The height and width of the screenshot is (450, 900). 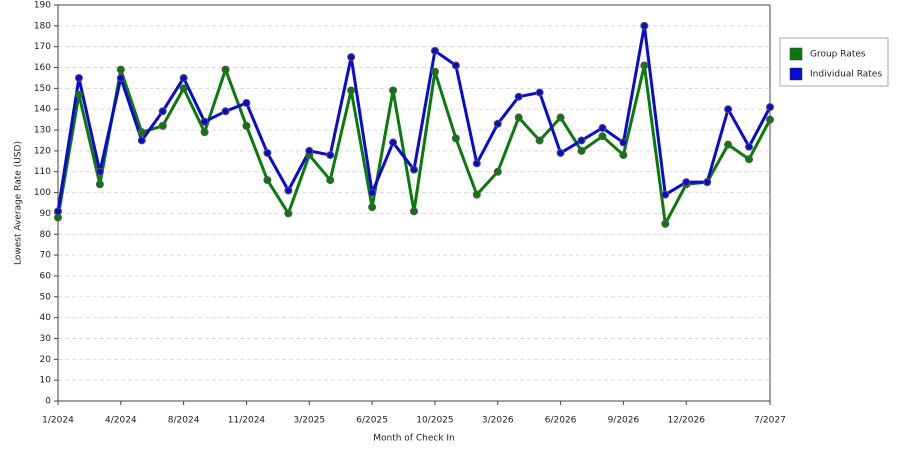 What do you see at coordinates (42, 26) in the screenshot?
I see `y-tick-label: 180` at bounding box center [42, 26].